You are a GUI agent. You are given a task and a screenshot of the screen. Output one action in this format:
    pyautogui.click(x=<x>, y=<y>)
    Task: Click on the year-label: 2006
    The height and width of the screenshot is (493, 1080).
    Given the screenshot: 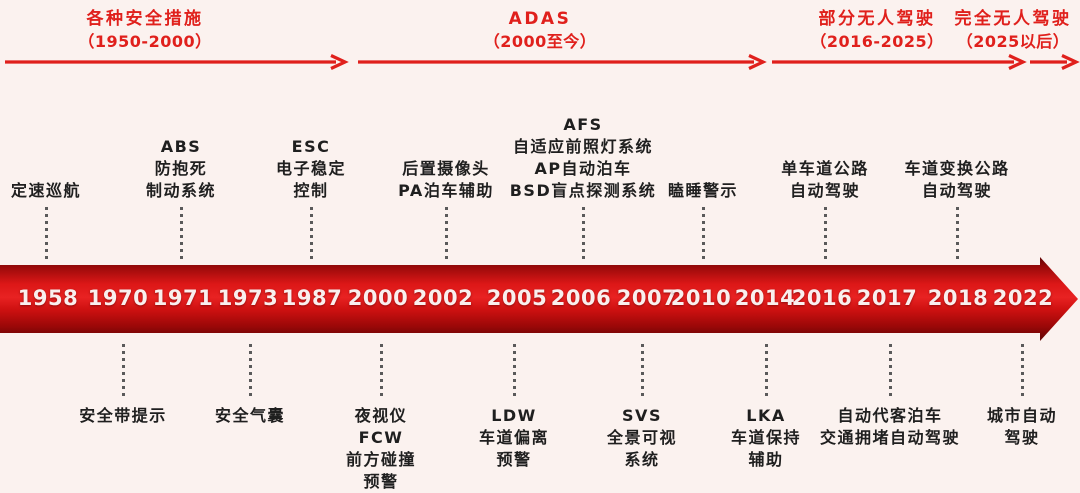 What is the action you would take?
    pyautogui.click(x=581, y=298)
    